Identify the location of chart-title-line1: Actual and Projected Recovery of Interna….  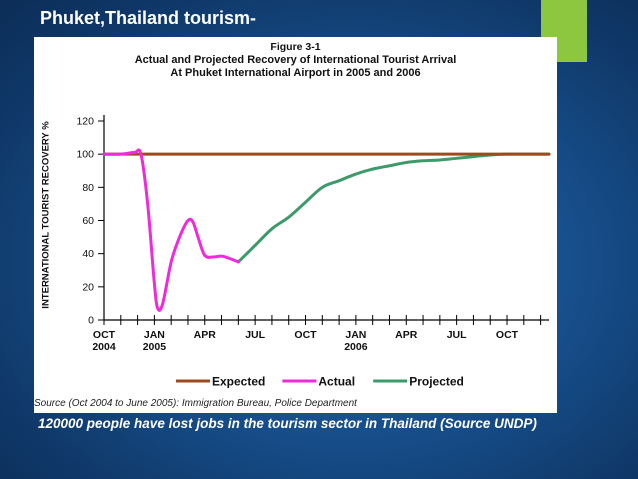
(295, 60).